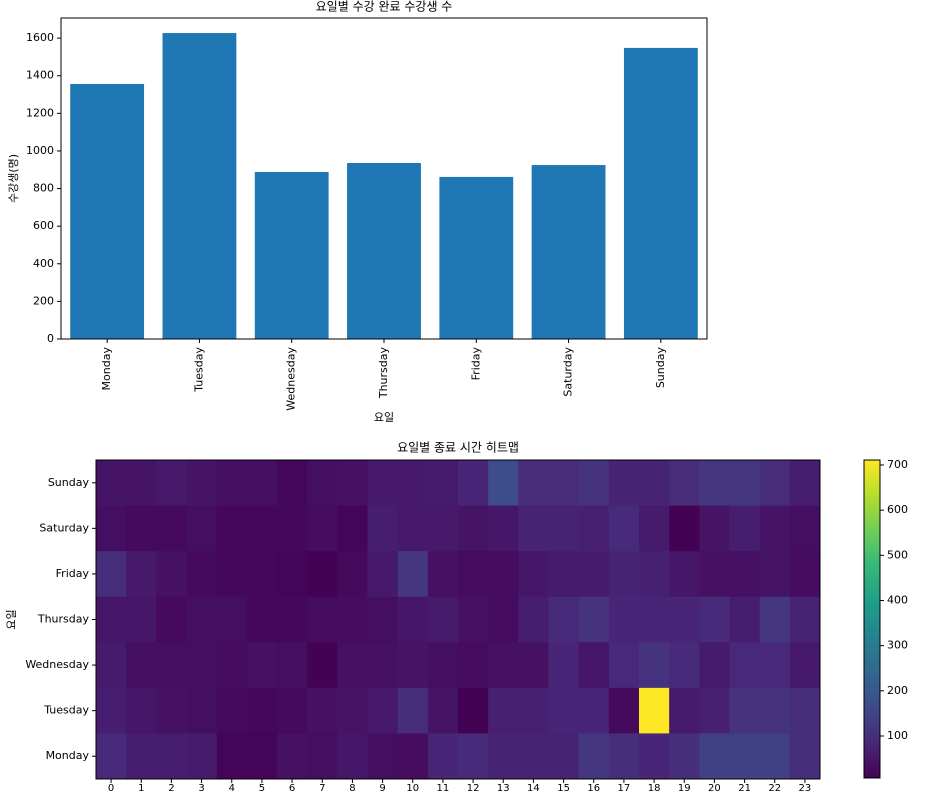 The image size is (929, 797). I want to click on x-tick-label: Thursday, so click(383, 373).